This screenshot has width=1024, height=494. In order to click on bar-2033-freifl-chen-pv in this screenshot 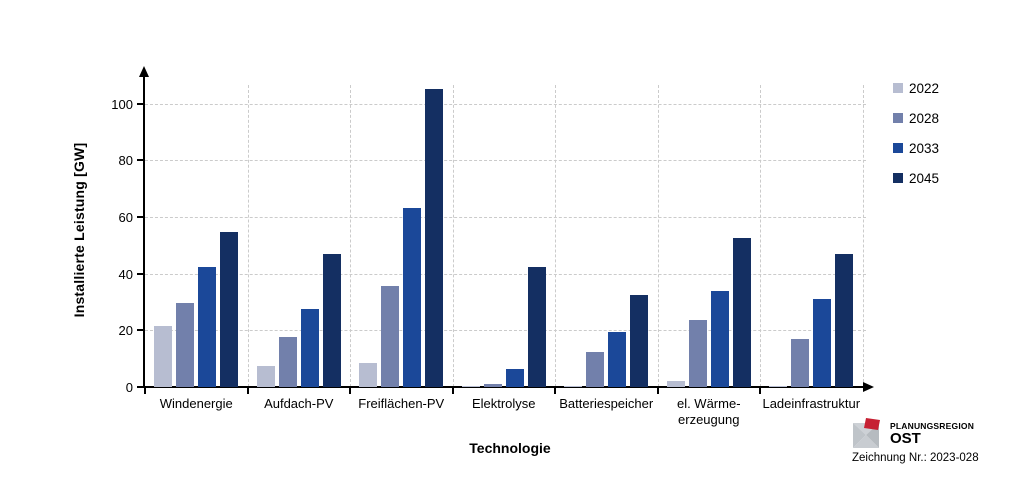, I will do `click(412, 297)`.